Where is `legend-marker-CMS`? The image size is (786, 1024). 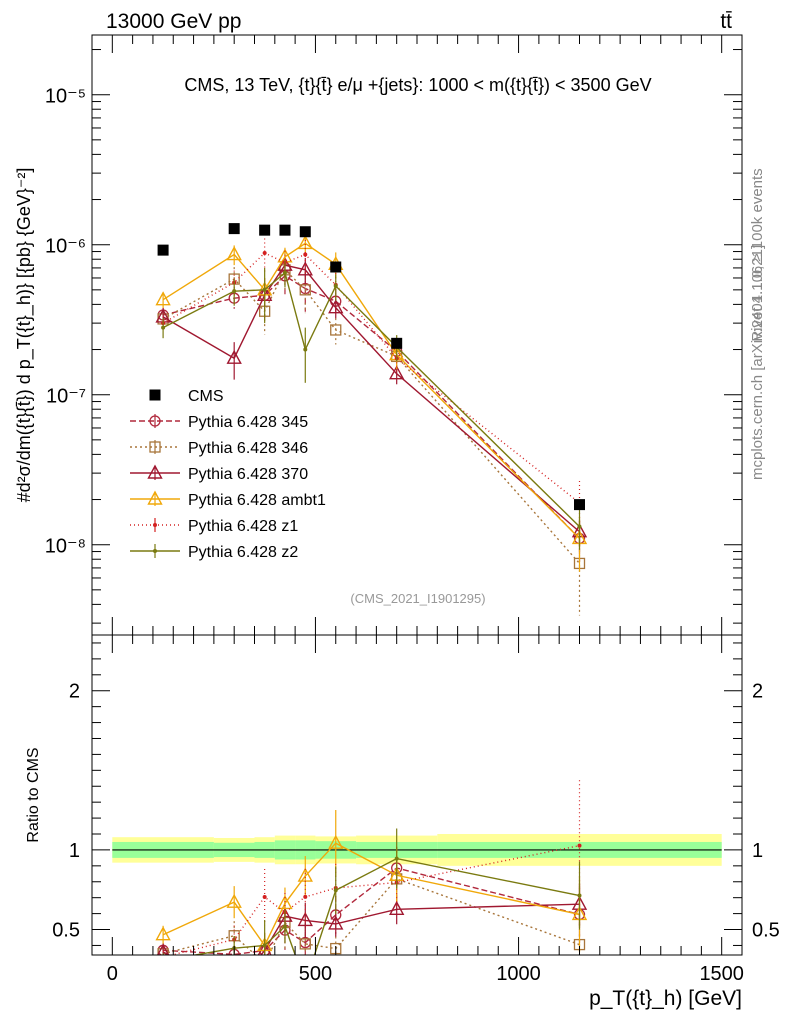 legend-marker-CMS is located at coordinates (155, 395).